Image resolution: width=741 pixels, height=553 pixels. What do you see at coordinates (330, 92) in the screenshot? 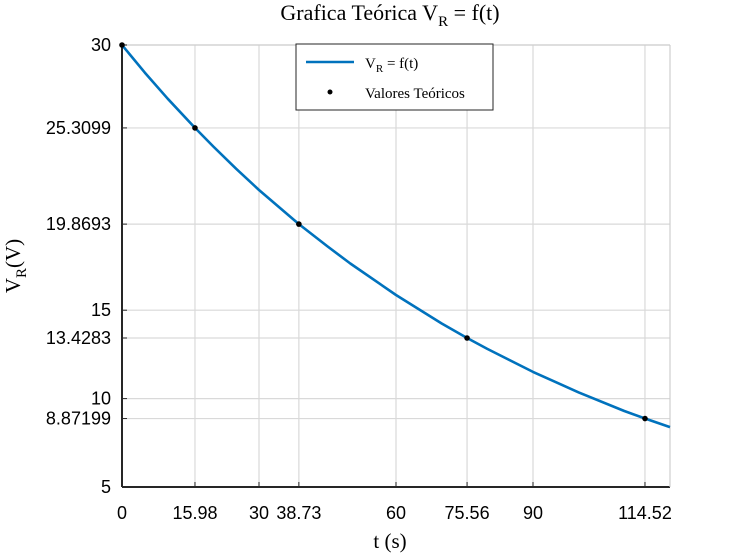
I see `legend-marker-swatch` at bounding box center [330, 92].